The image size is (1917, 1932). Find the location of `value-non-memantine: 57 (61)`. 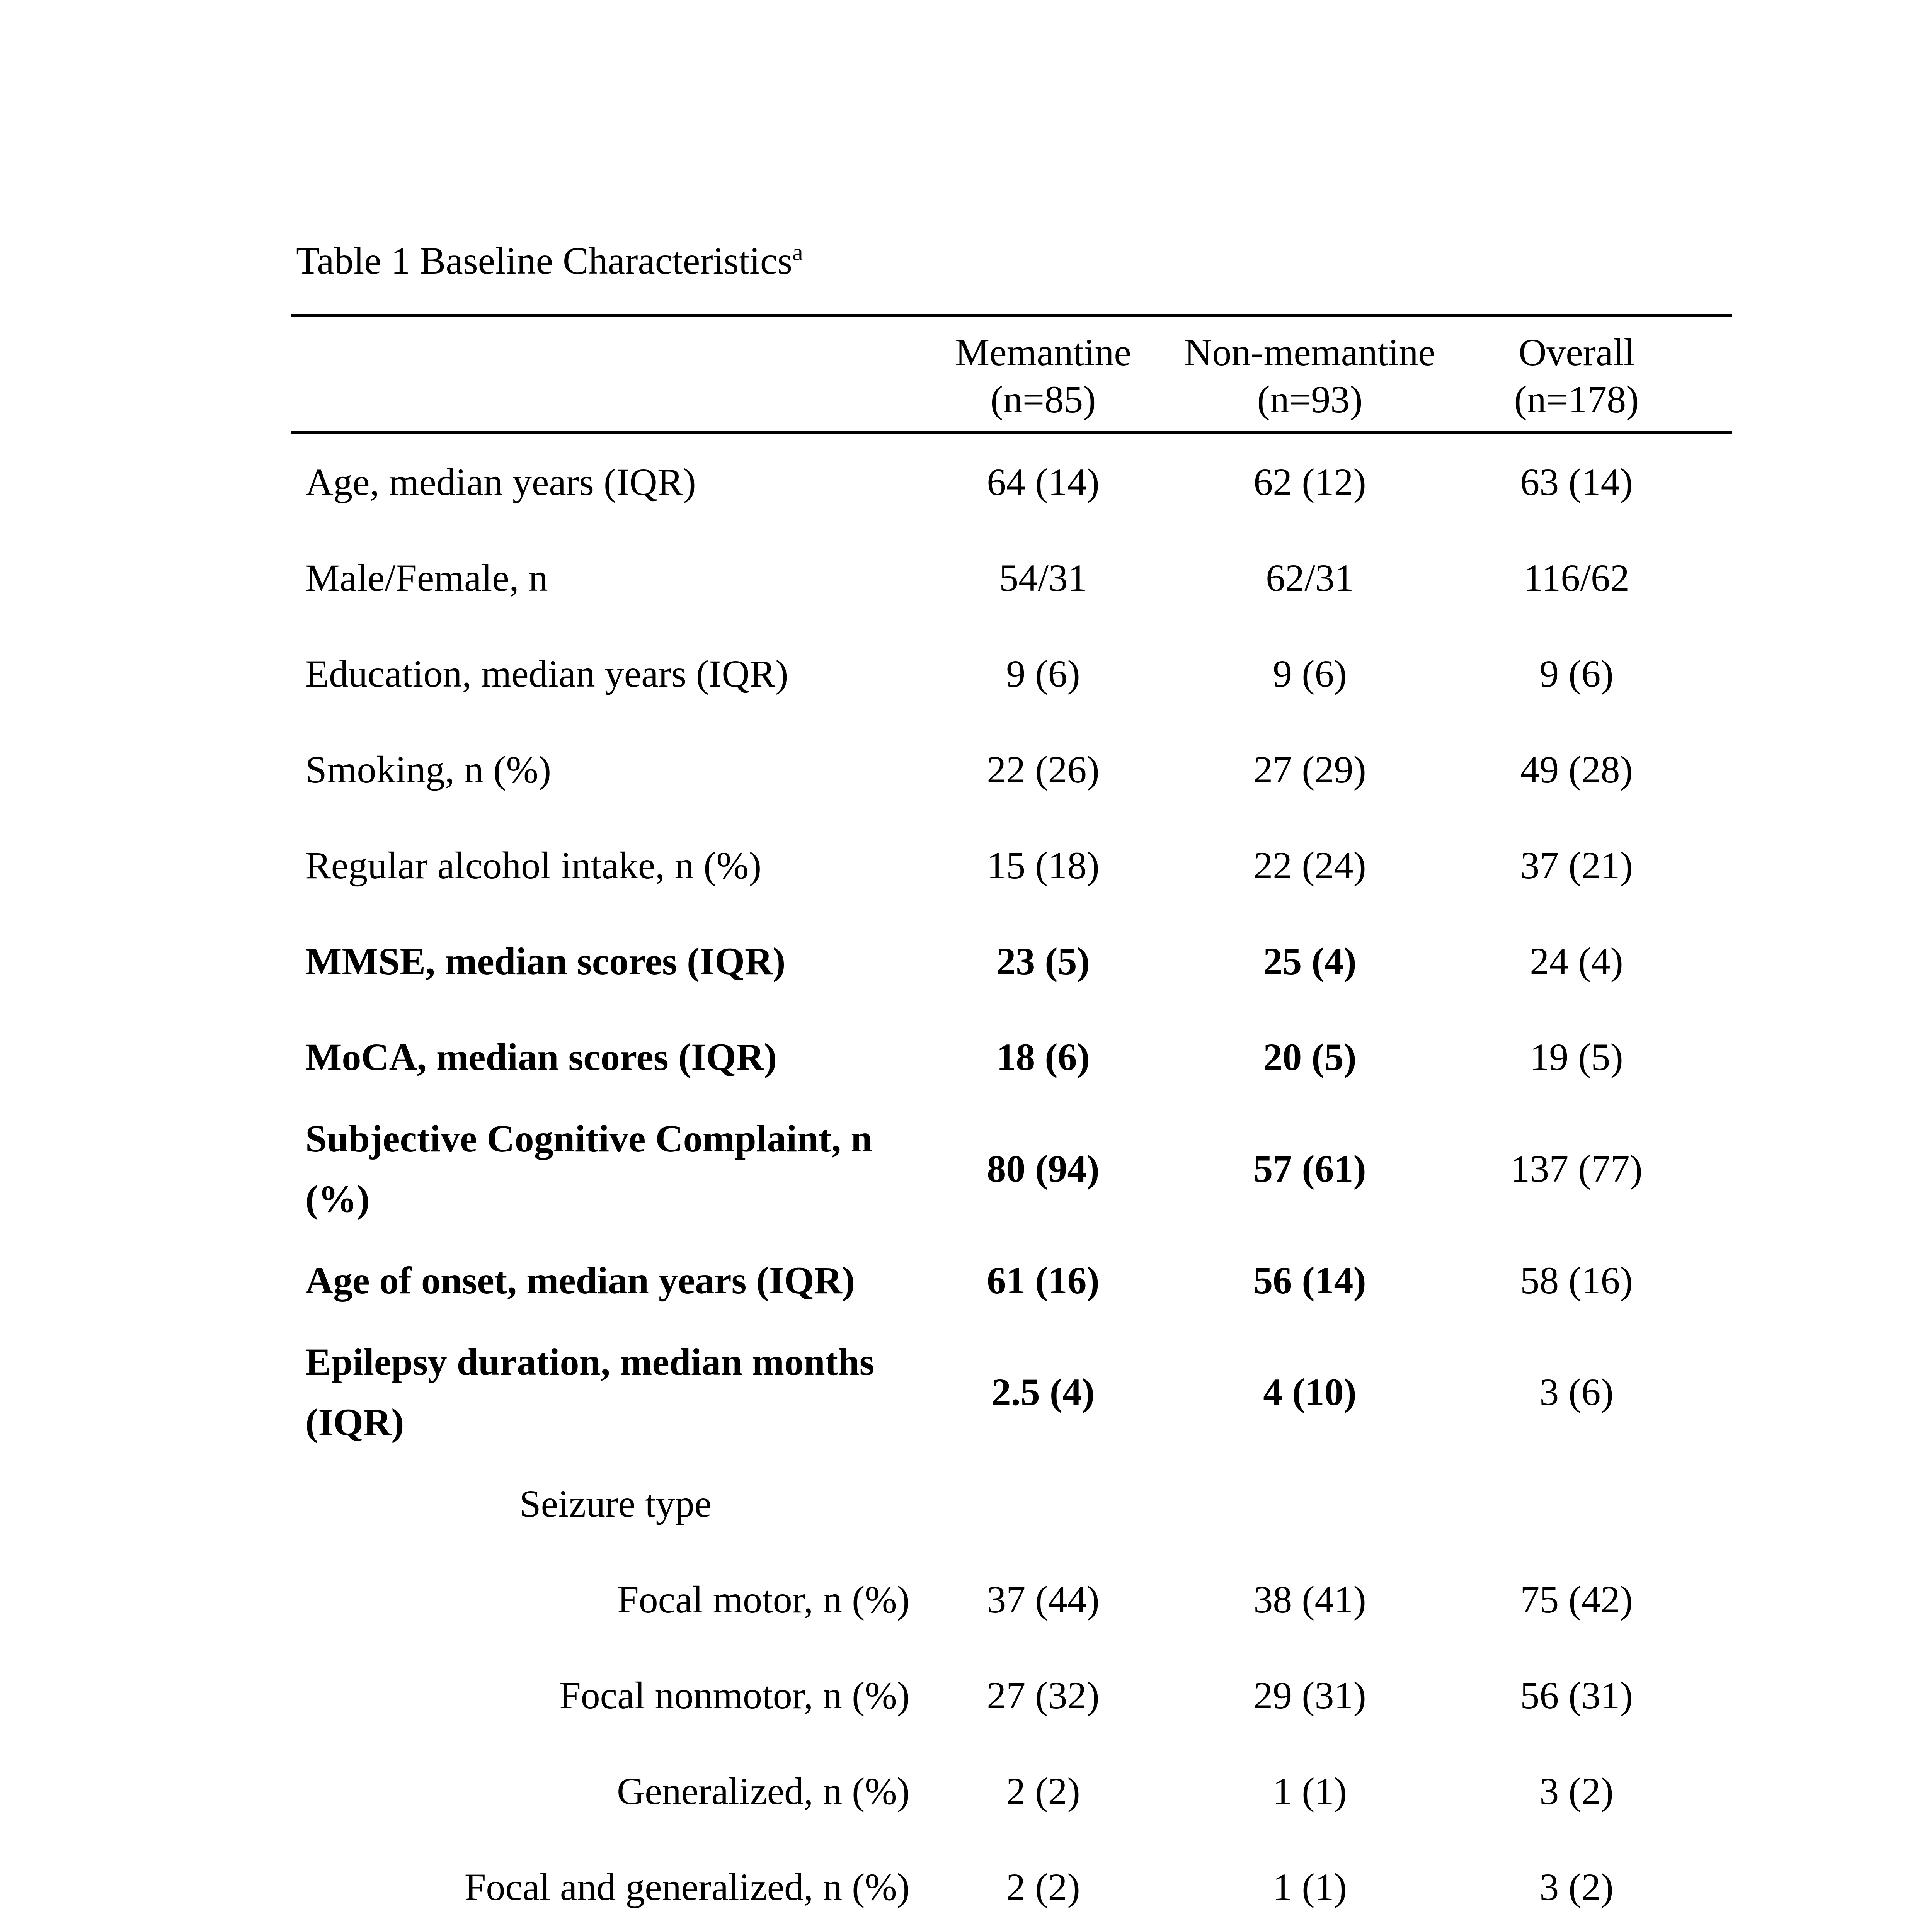

value-non-memantine: 57 (61) is located at coordinates (1309, 1169).